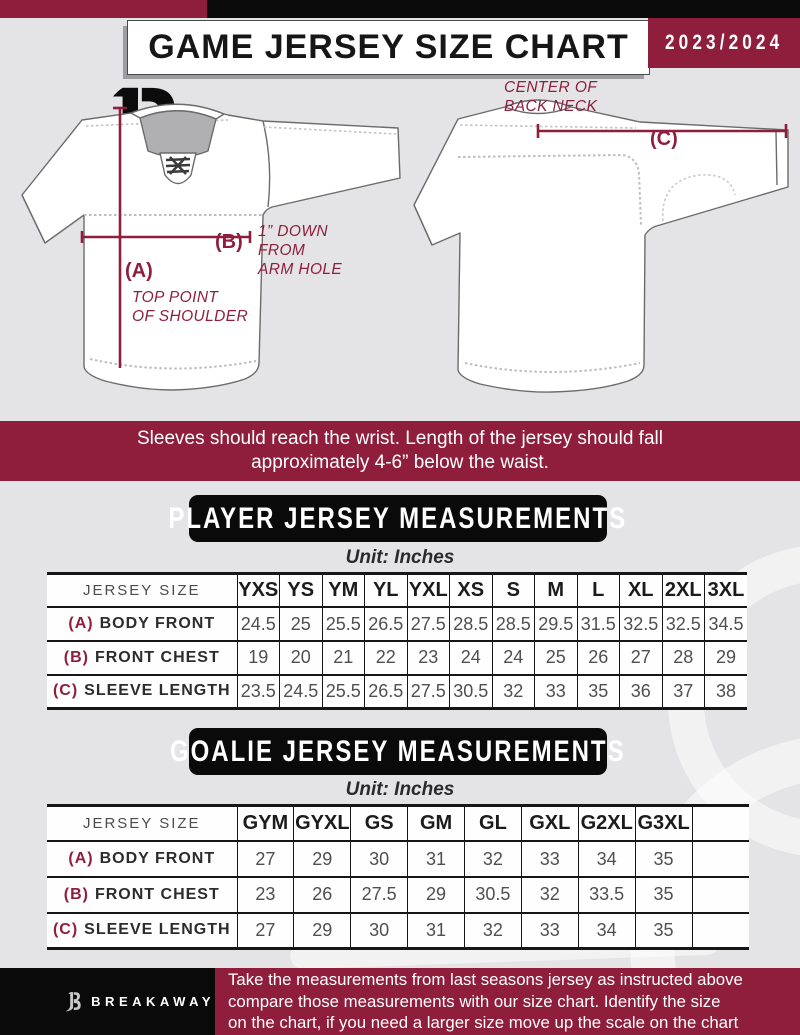 The width and height of the screenshot is (800, 1035). Describe the element at coordinates (343, 657) in the screenshot. I see `measurement-value-cell: 21` at that location.